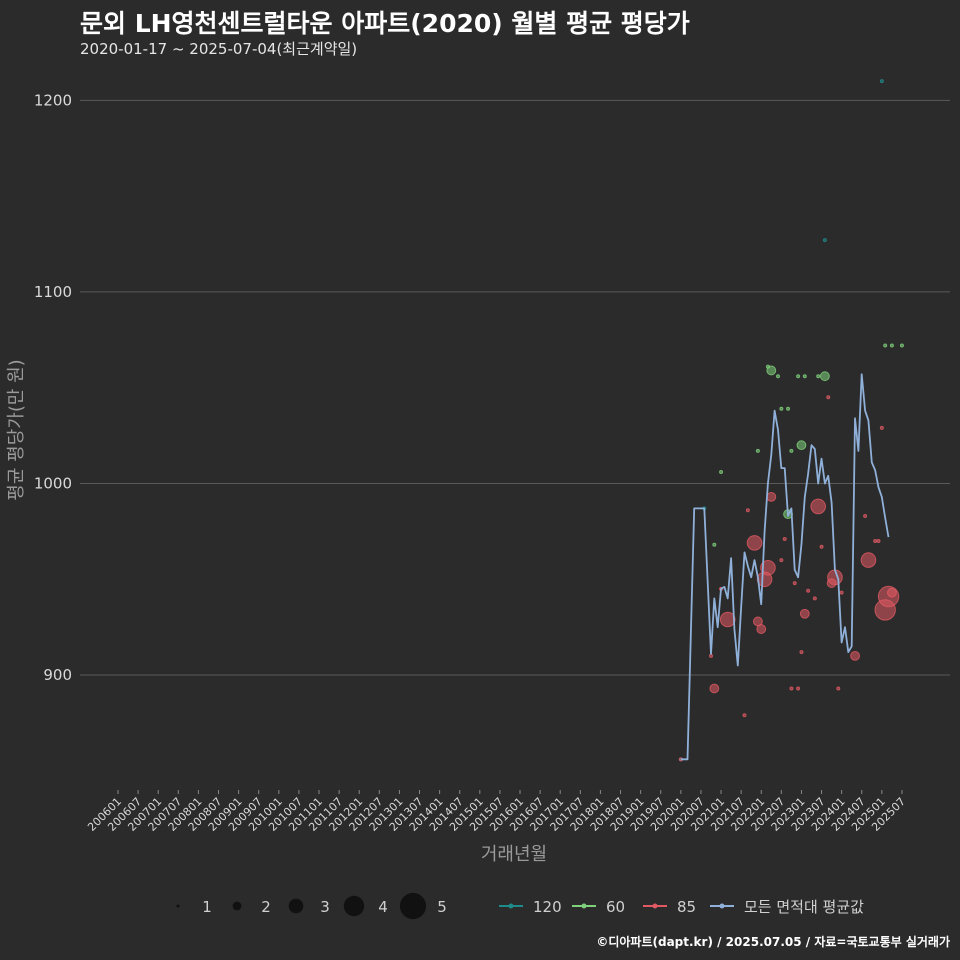 The image size is (960, 960). Describe the element at coordinates (804, 907) in the screenshot. I see `legend-label: 모든 면적대 평균값` at that location.